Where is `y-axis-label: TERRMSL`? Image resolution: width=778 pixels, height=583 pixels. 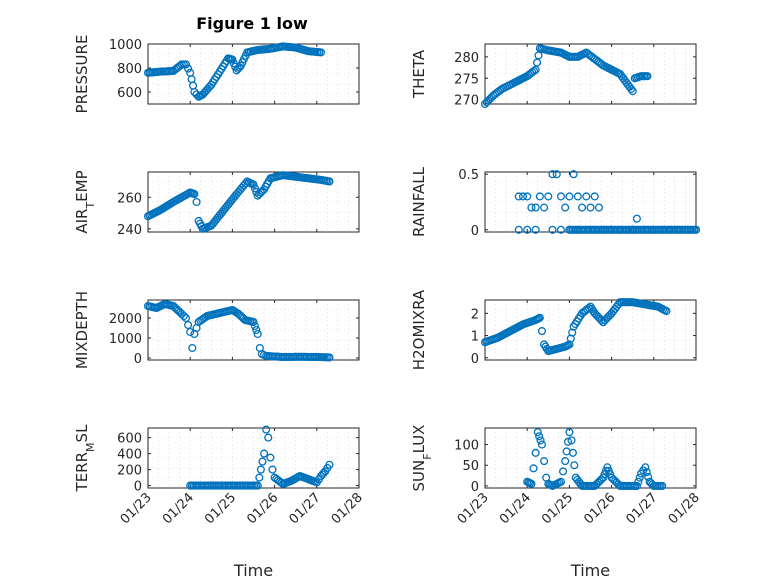 y-axis-label: TERRMSL is located at coordinates (85, 458).